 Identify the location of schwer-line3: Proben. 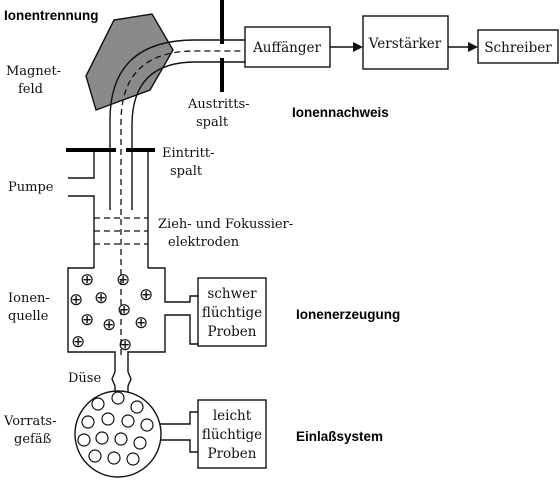
(232, 332).